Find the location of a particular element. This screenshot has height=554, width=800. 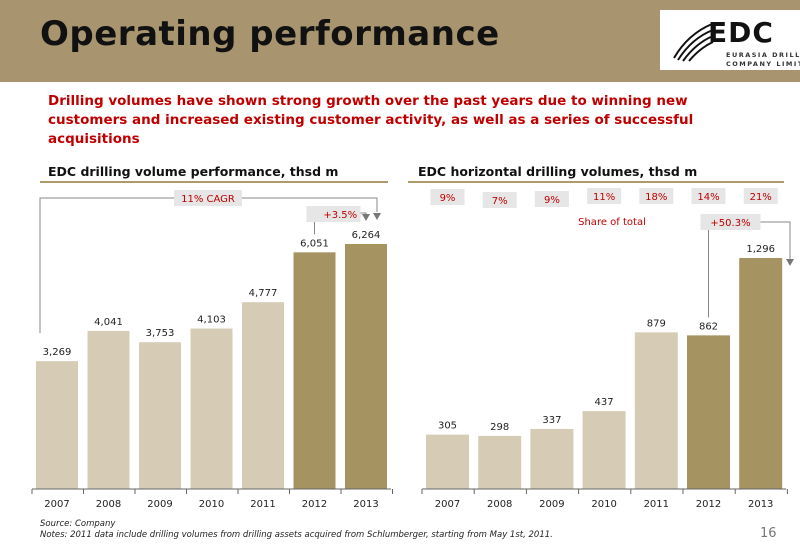

share-badge-2010: 11% is located at coordinates (604, 197).